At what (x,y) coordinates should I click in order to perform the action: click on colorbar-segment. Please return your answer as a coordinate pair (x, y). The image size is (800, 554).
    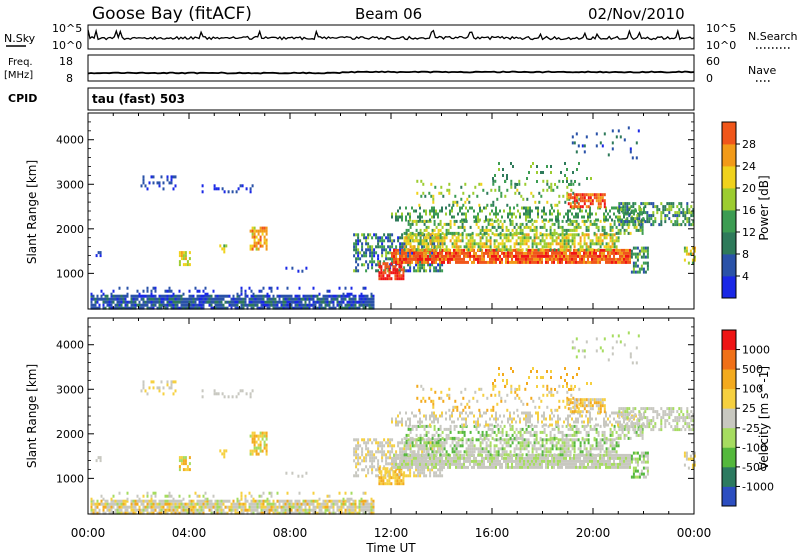
    Looking at the image, I should click on (729, 265).